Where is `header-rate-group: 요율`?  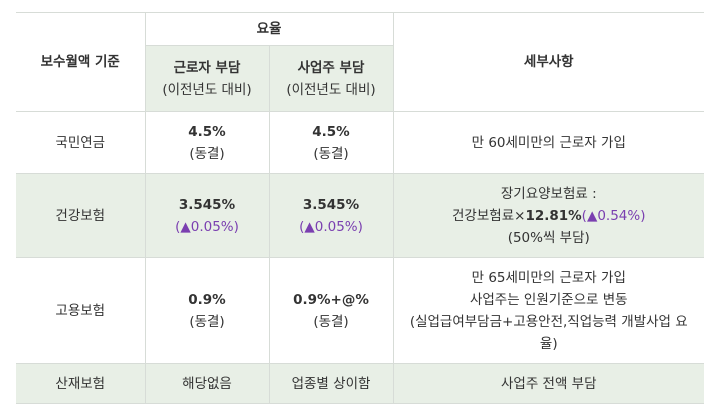 header-rate-group: 요율 is located at coordinates (268, 29).